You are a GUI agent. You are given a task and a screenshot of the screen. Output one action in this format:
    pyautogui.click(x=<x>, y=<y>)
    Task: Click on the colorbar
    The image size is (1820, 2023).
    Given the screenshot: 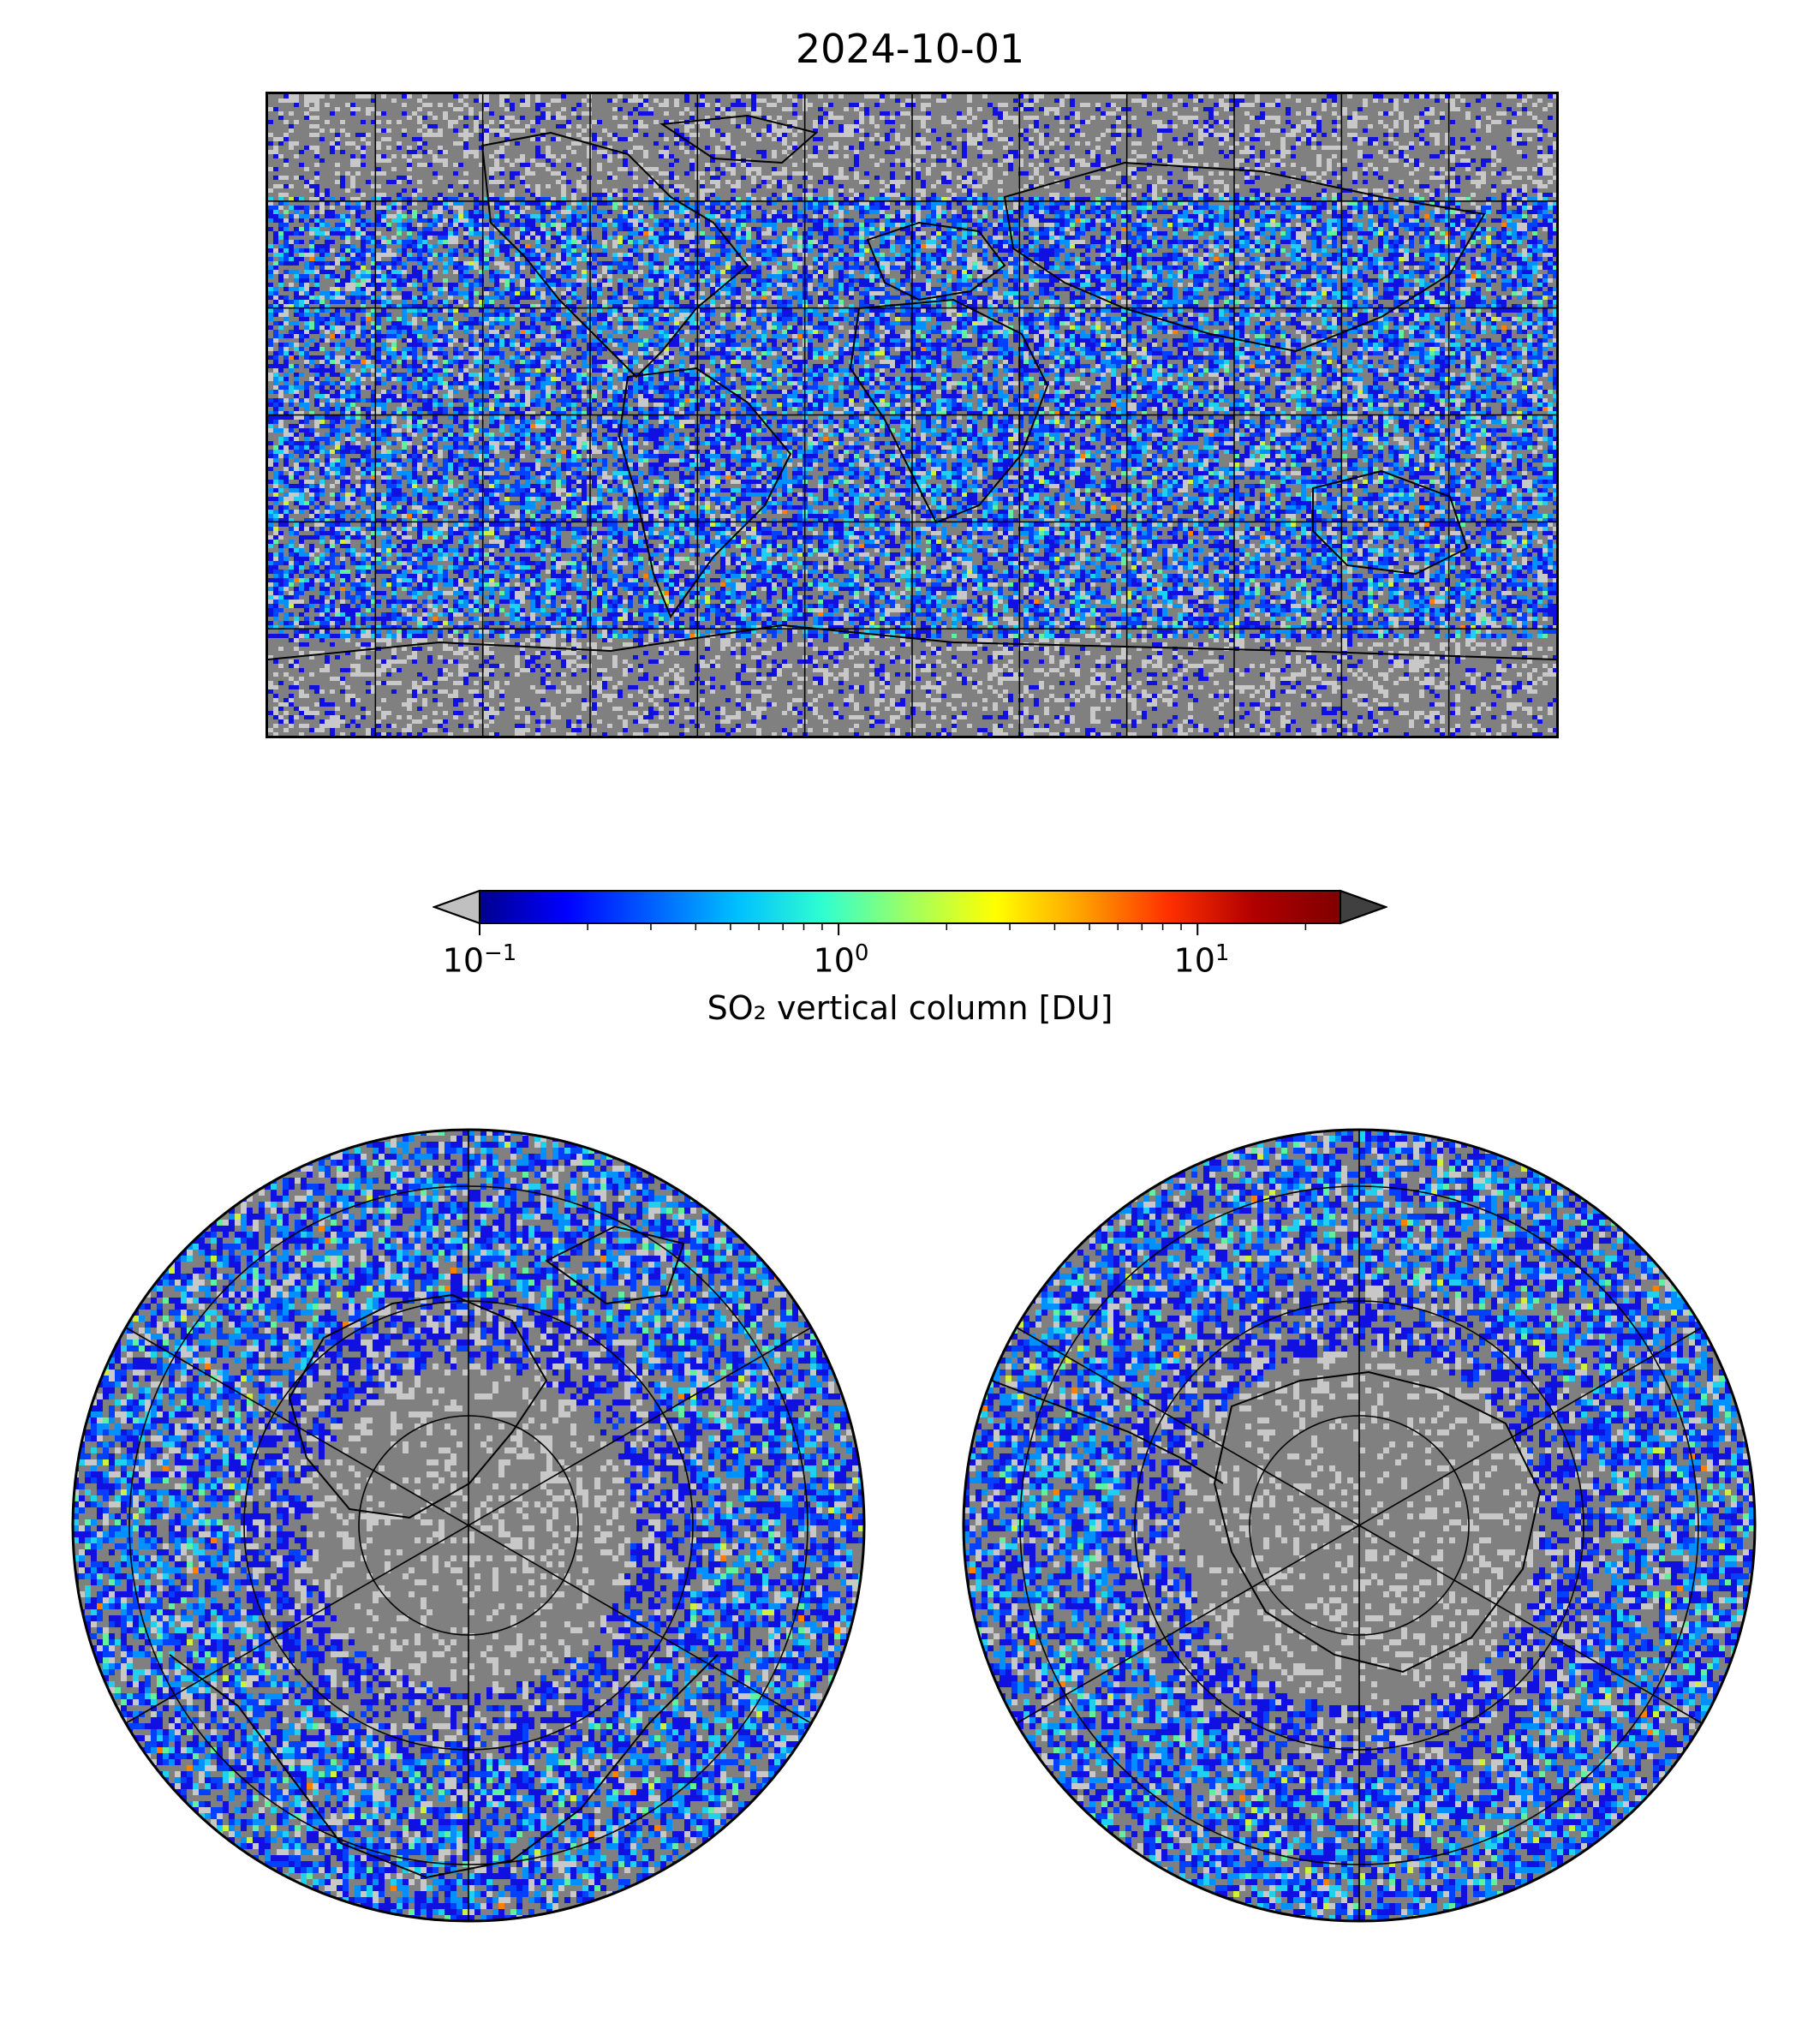 What is the action you would take?
    pyautogui.click(x=910, y=908)
    